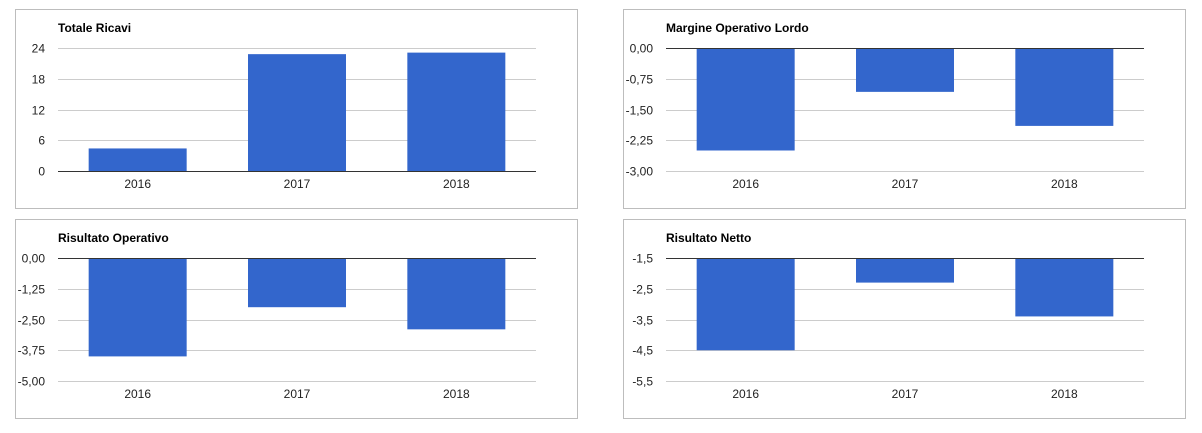 Image resolution: width=1202 pixels, height=433 pixels. I want to click on y-tick-label: -1,50, so click(640, 111).